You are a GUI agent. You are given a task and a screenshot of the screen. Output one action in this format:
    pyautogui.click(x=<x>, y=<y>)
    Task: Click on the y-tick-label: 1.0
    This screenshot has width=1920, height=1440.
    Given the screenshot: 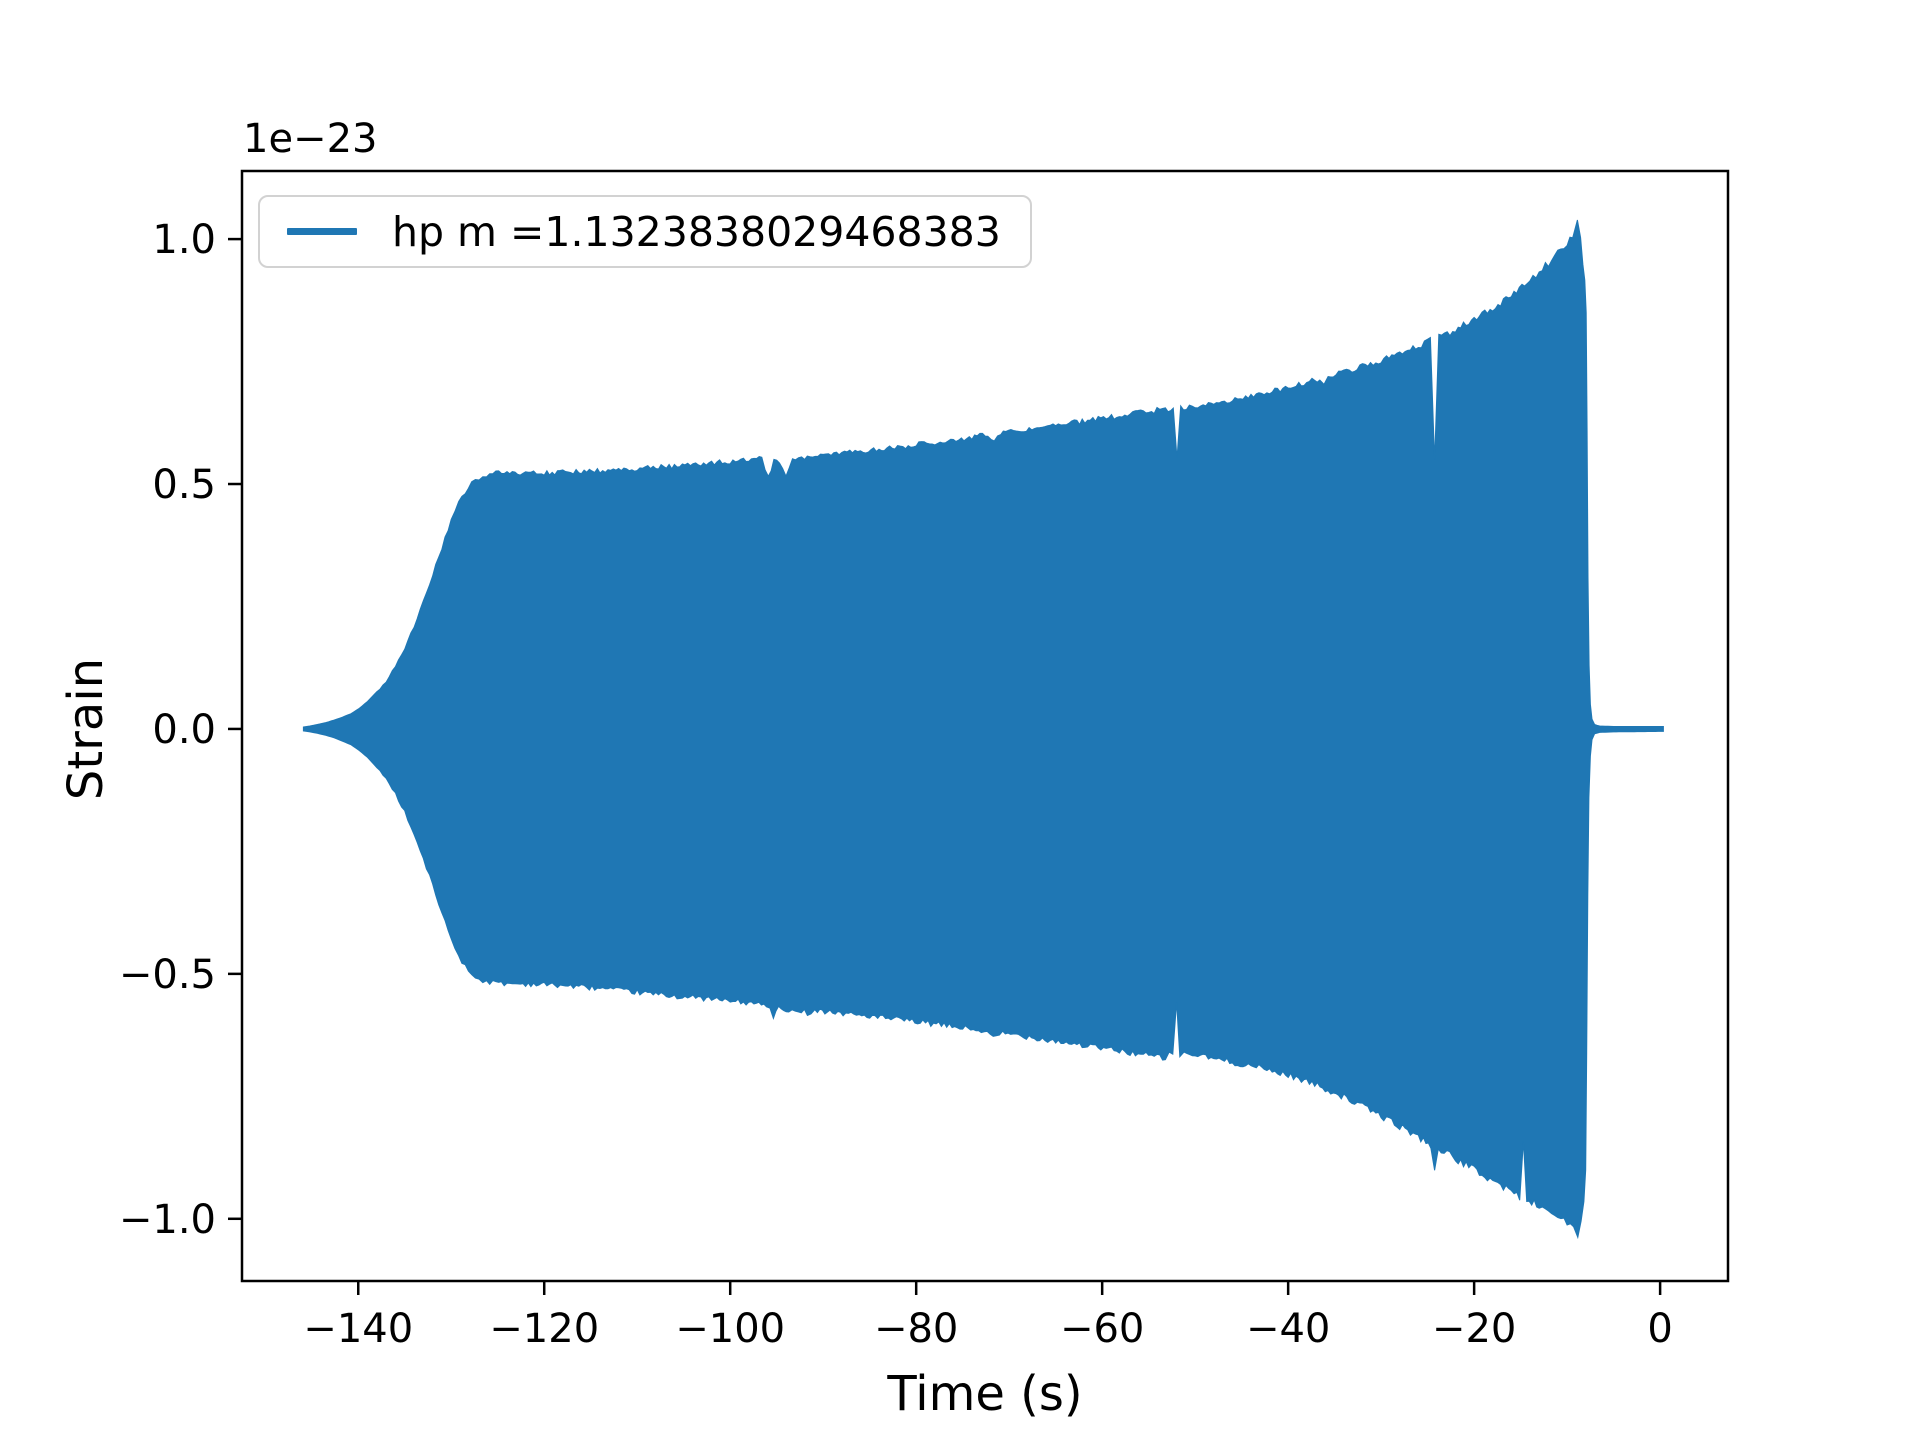 What is the action you would take?
    pyautogui.click(x=184, y=240)
    